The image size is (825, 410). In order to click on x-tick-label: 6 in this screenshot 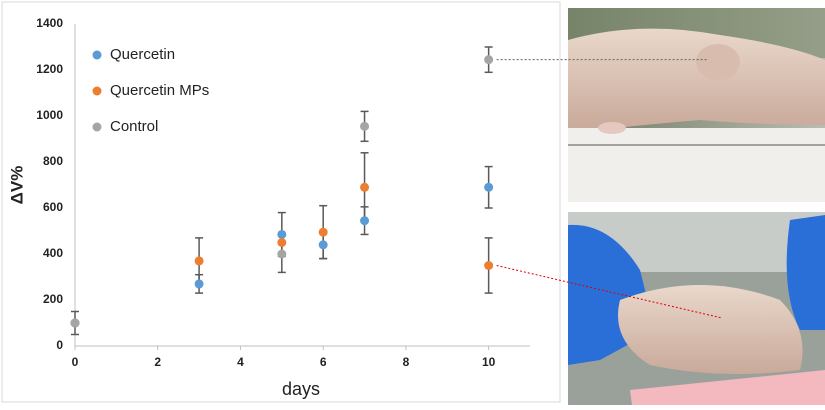, I will do `click(323, 362)`.